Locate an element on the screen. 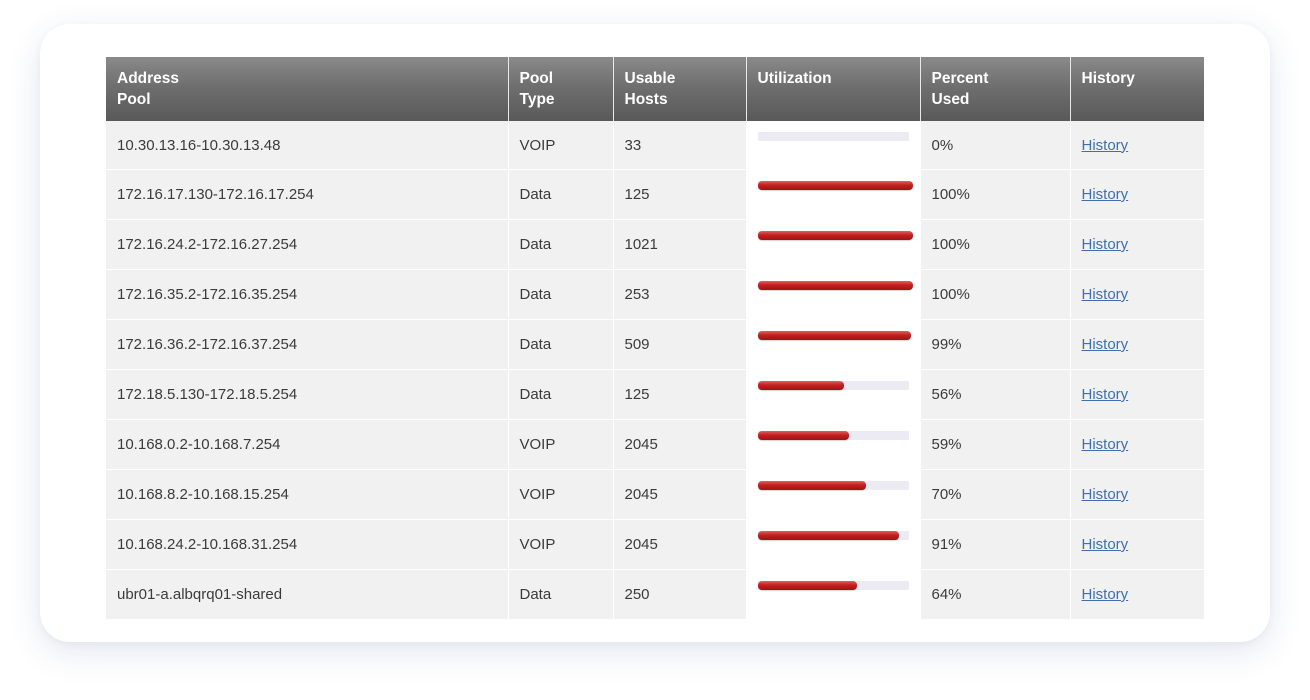  table-row: ubr01-a.albqrq01-shared Data 250 64% History is located at coordinates (655, 594).